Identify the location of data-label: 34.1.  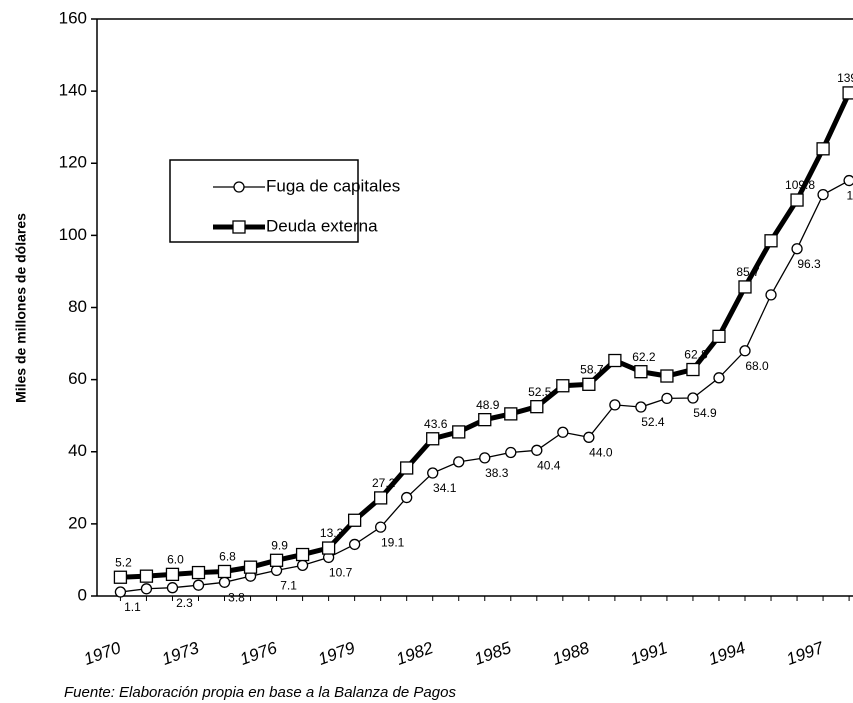
(445, 488).